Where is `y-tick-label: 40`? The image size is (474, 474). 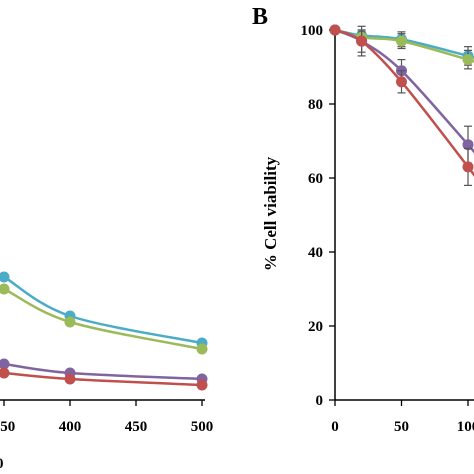
y-tick-label: 40 is located at coordinates (315, 253).